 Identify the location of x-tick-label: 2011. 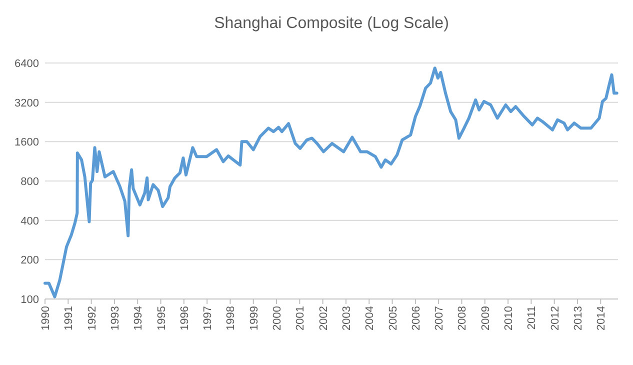
(532, 318).